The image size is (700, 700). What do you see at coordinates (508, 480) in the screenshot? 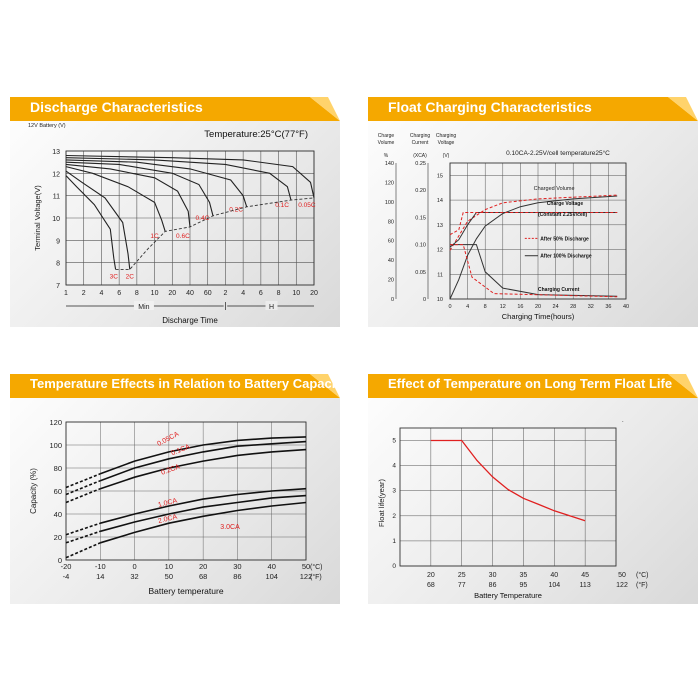
I see `float-life-curve` at bounding box center [508, 480].